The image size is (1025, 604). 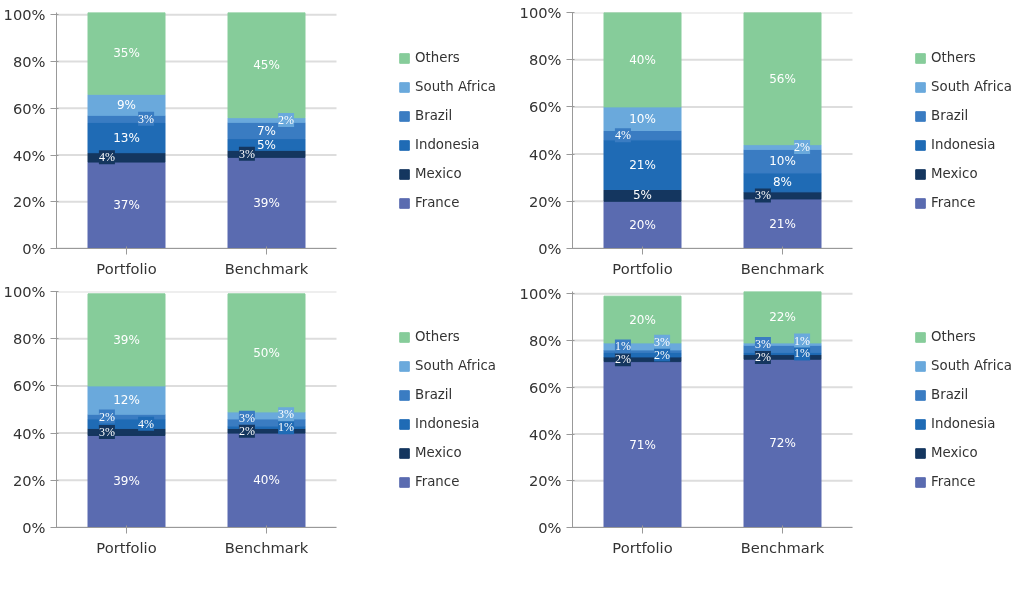 I want to click on data-label: 22%, so click(x=782, y=317).